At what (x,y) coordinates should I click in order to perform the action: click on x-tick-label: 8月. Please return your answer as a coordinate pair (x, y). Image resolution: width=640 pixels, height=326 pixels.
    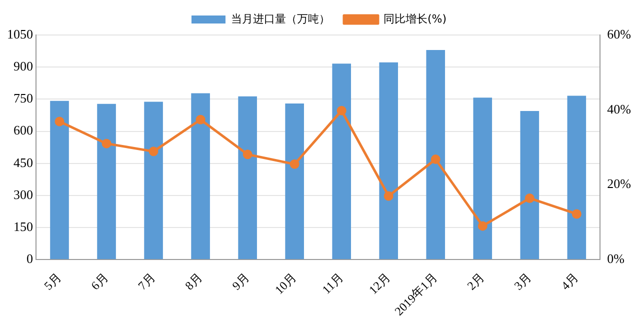
    Looking at the image, I should click on (193, 281).